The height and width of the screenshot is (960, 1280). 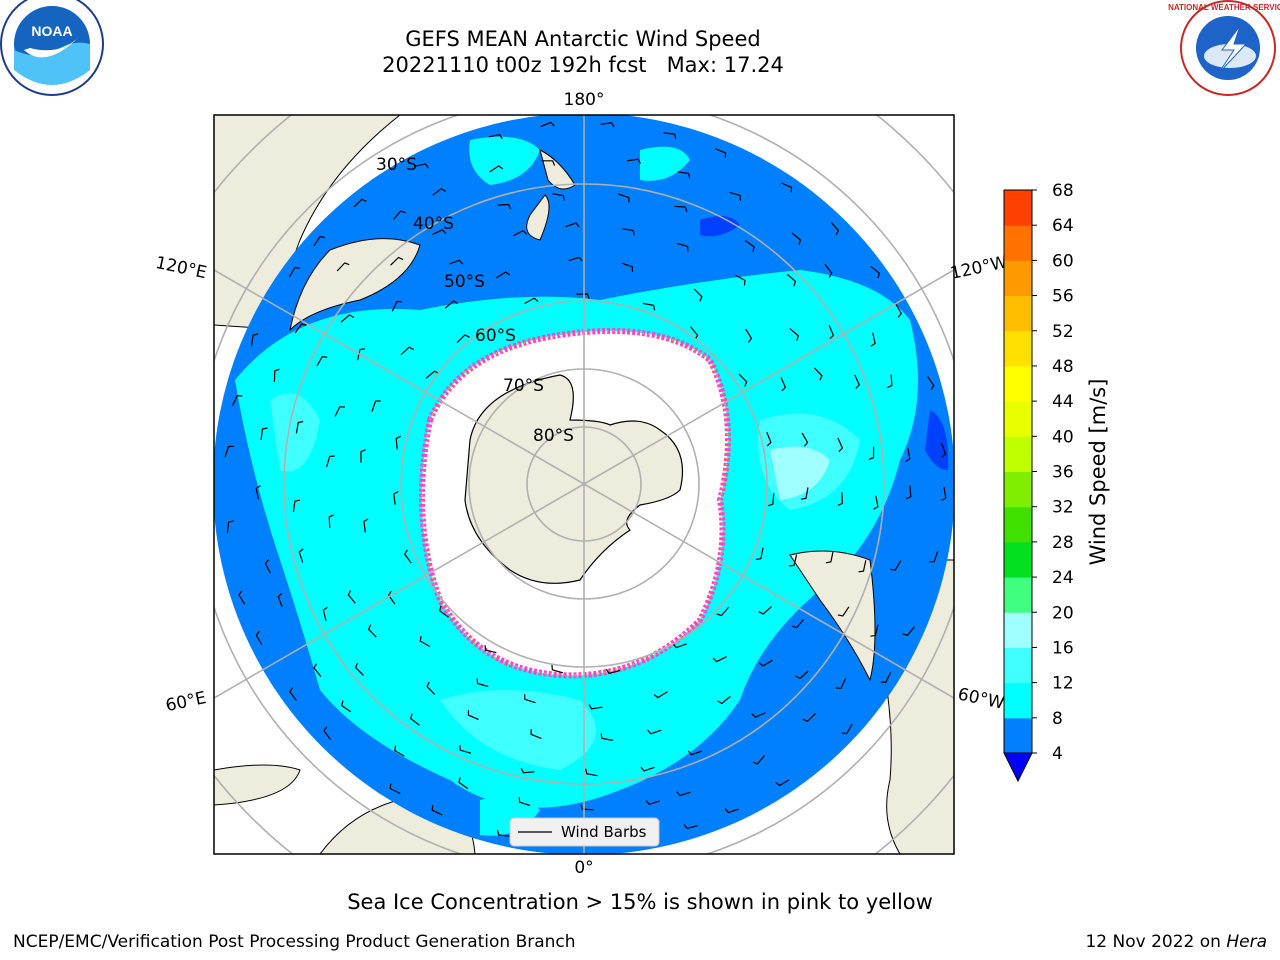 I want to click on noaa-logo-text: NOAA, so click(x=51, y=31).